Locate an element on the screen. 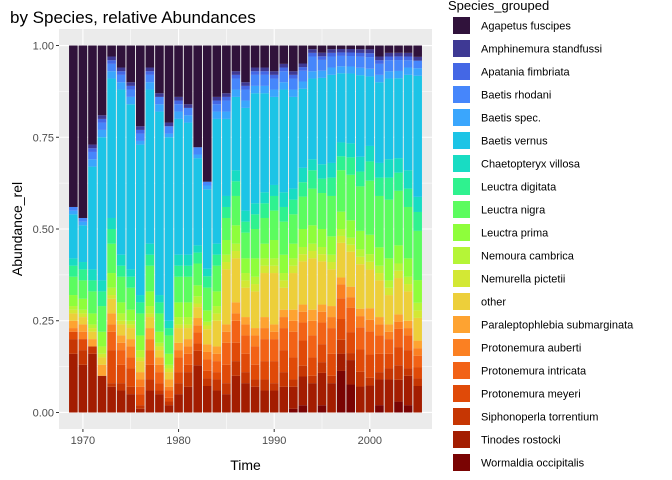  x-tick-label: 1970 is located at coordinates (83, 441).